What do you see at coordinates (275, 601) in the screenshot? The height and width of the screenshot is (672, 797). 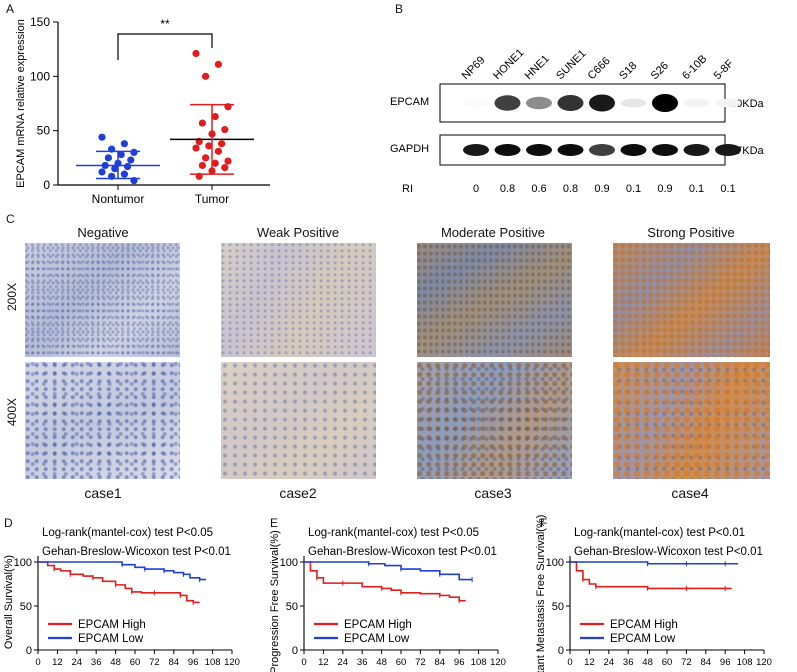 I see `y-axis-label: Progression Free Survival(%)` at bounding box center [275, 601].